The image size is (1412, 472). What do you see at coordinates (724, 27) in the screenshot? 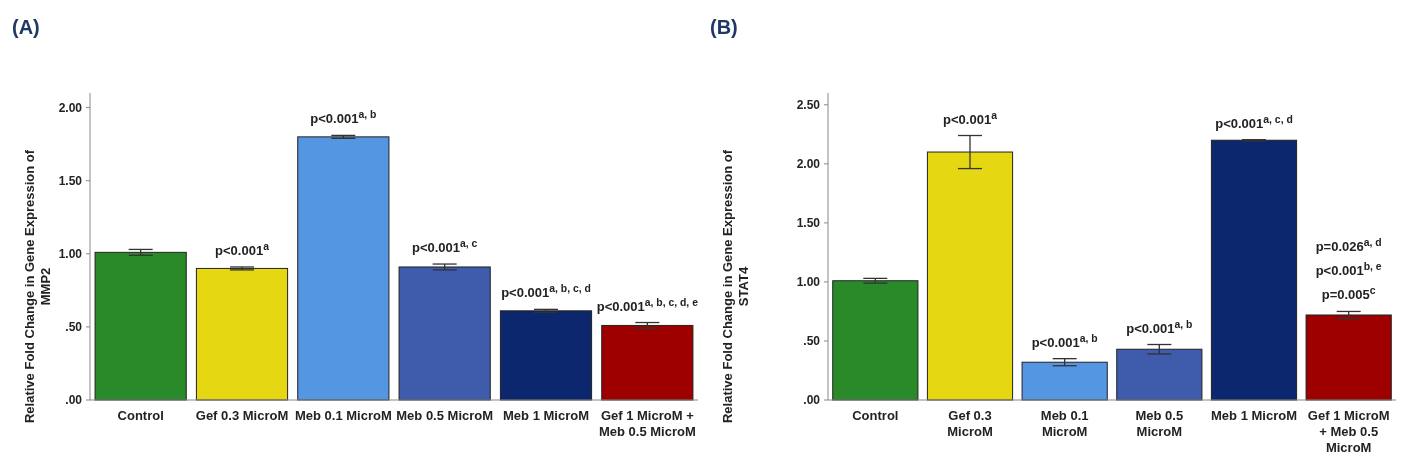
I see `chart-title: (B)` at bounding box center [724, 27].